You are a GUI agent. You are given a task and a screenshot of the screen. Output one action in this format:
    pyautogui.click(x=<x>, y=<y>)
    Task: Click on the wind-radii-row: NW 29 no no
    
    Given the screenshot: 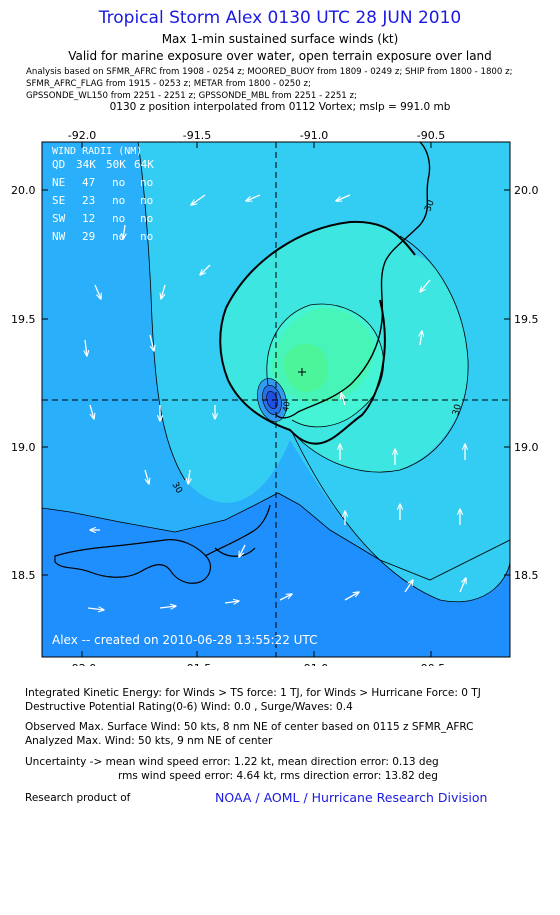 What is the action you would take?
    pyautogui.click(x=102, y=236)
    